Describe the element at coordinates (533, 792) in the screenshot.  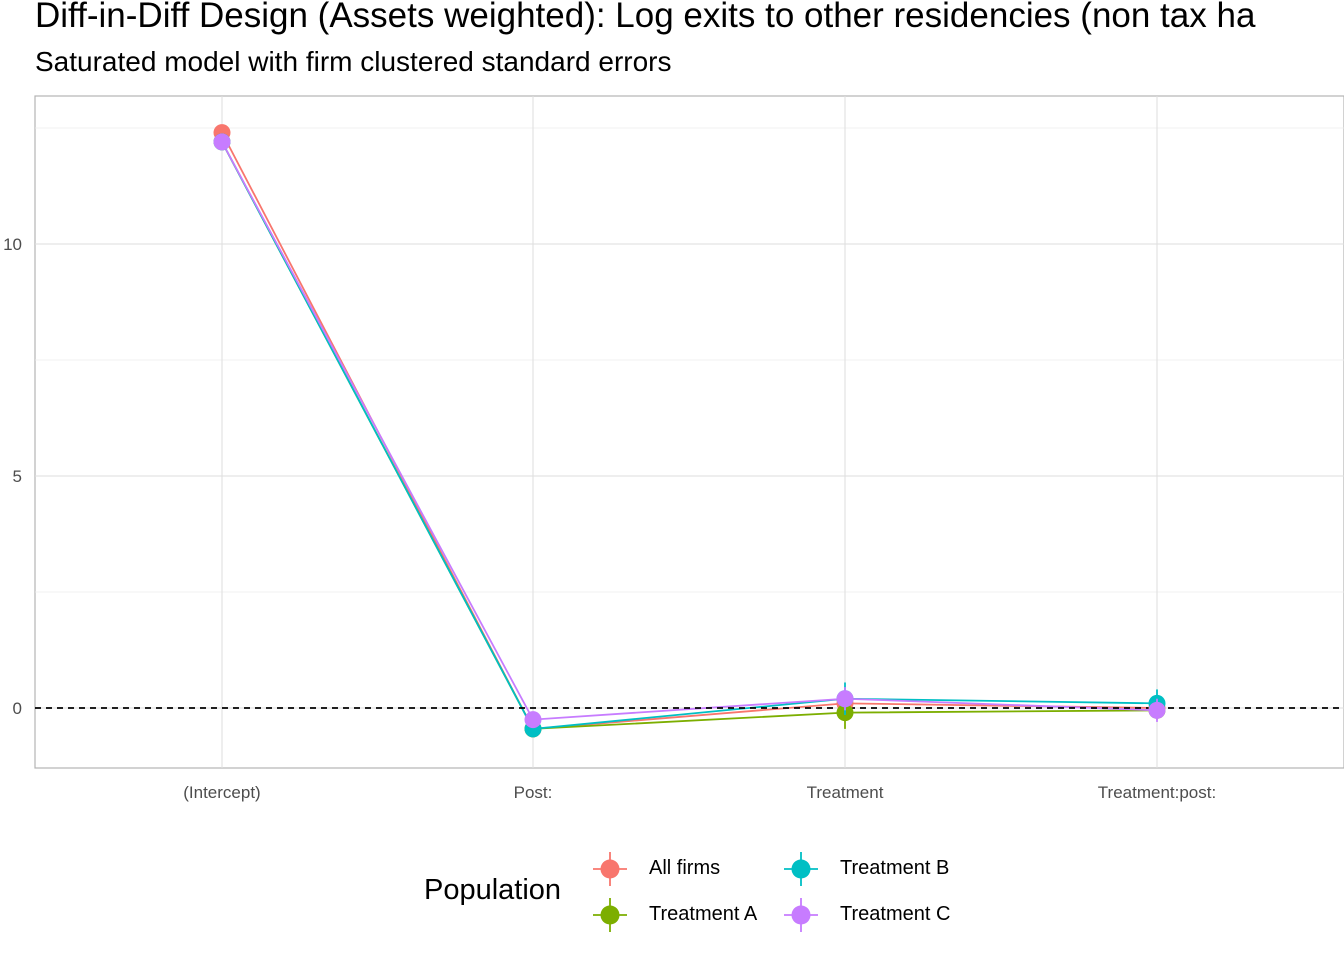
I see `x-tick-label: Post:` at that location.